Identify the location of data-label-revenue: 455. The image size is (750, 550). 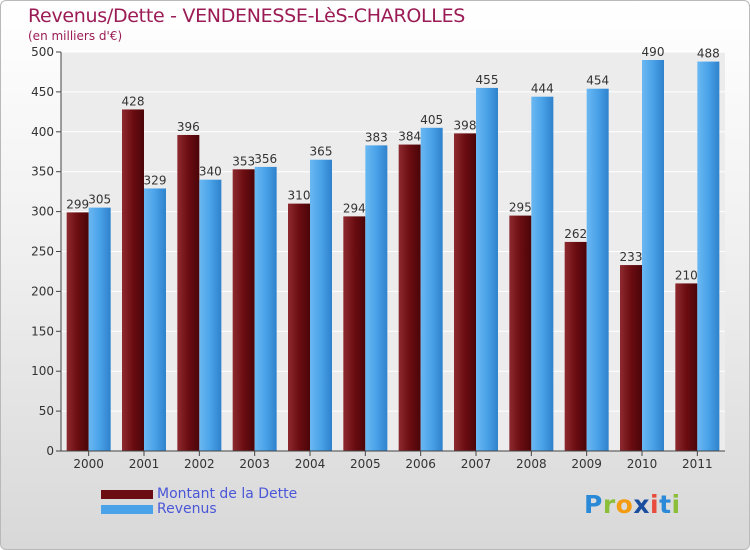
(487, 80).